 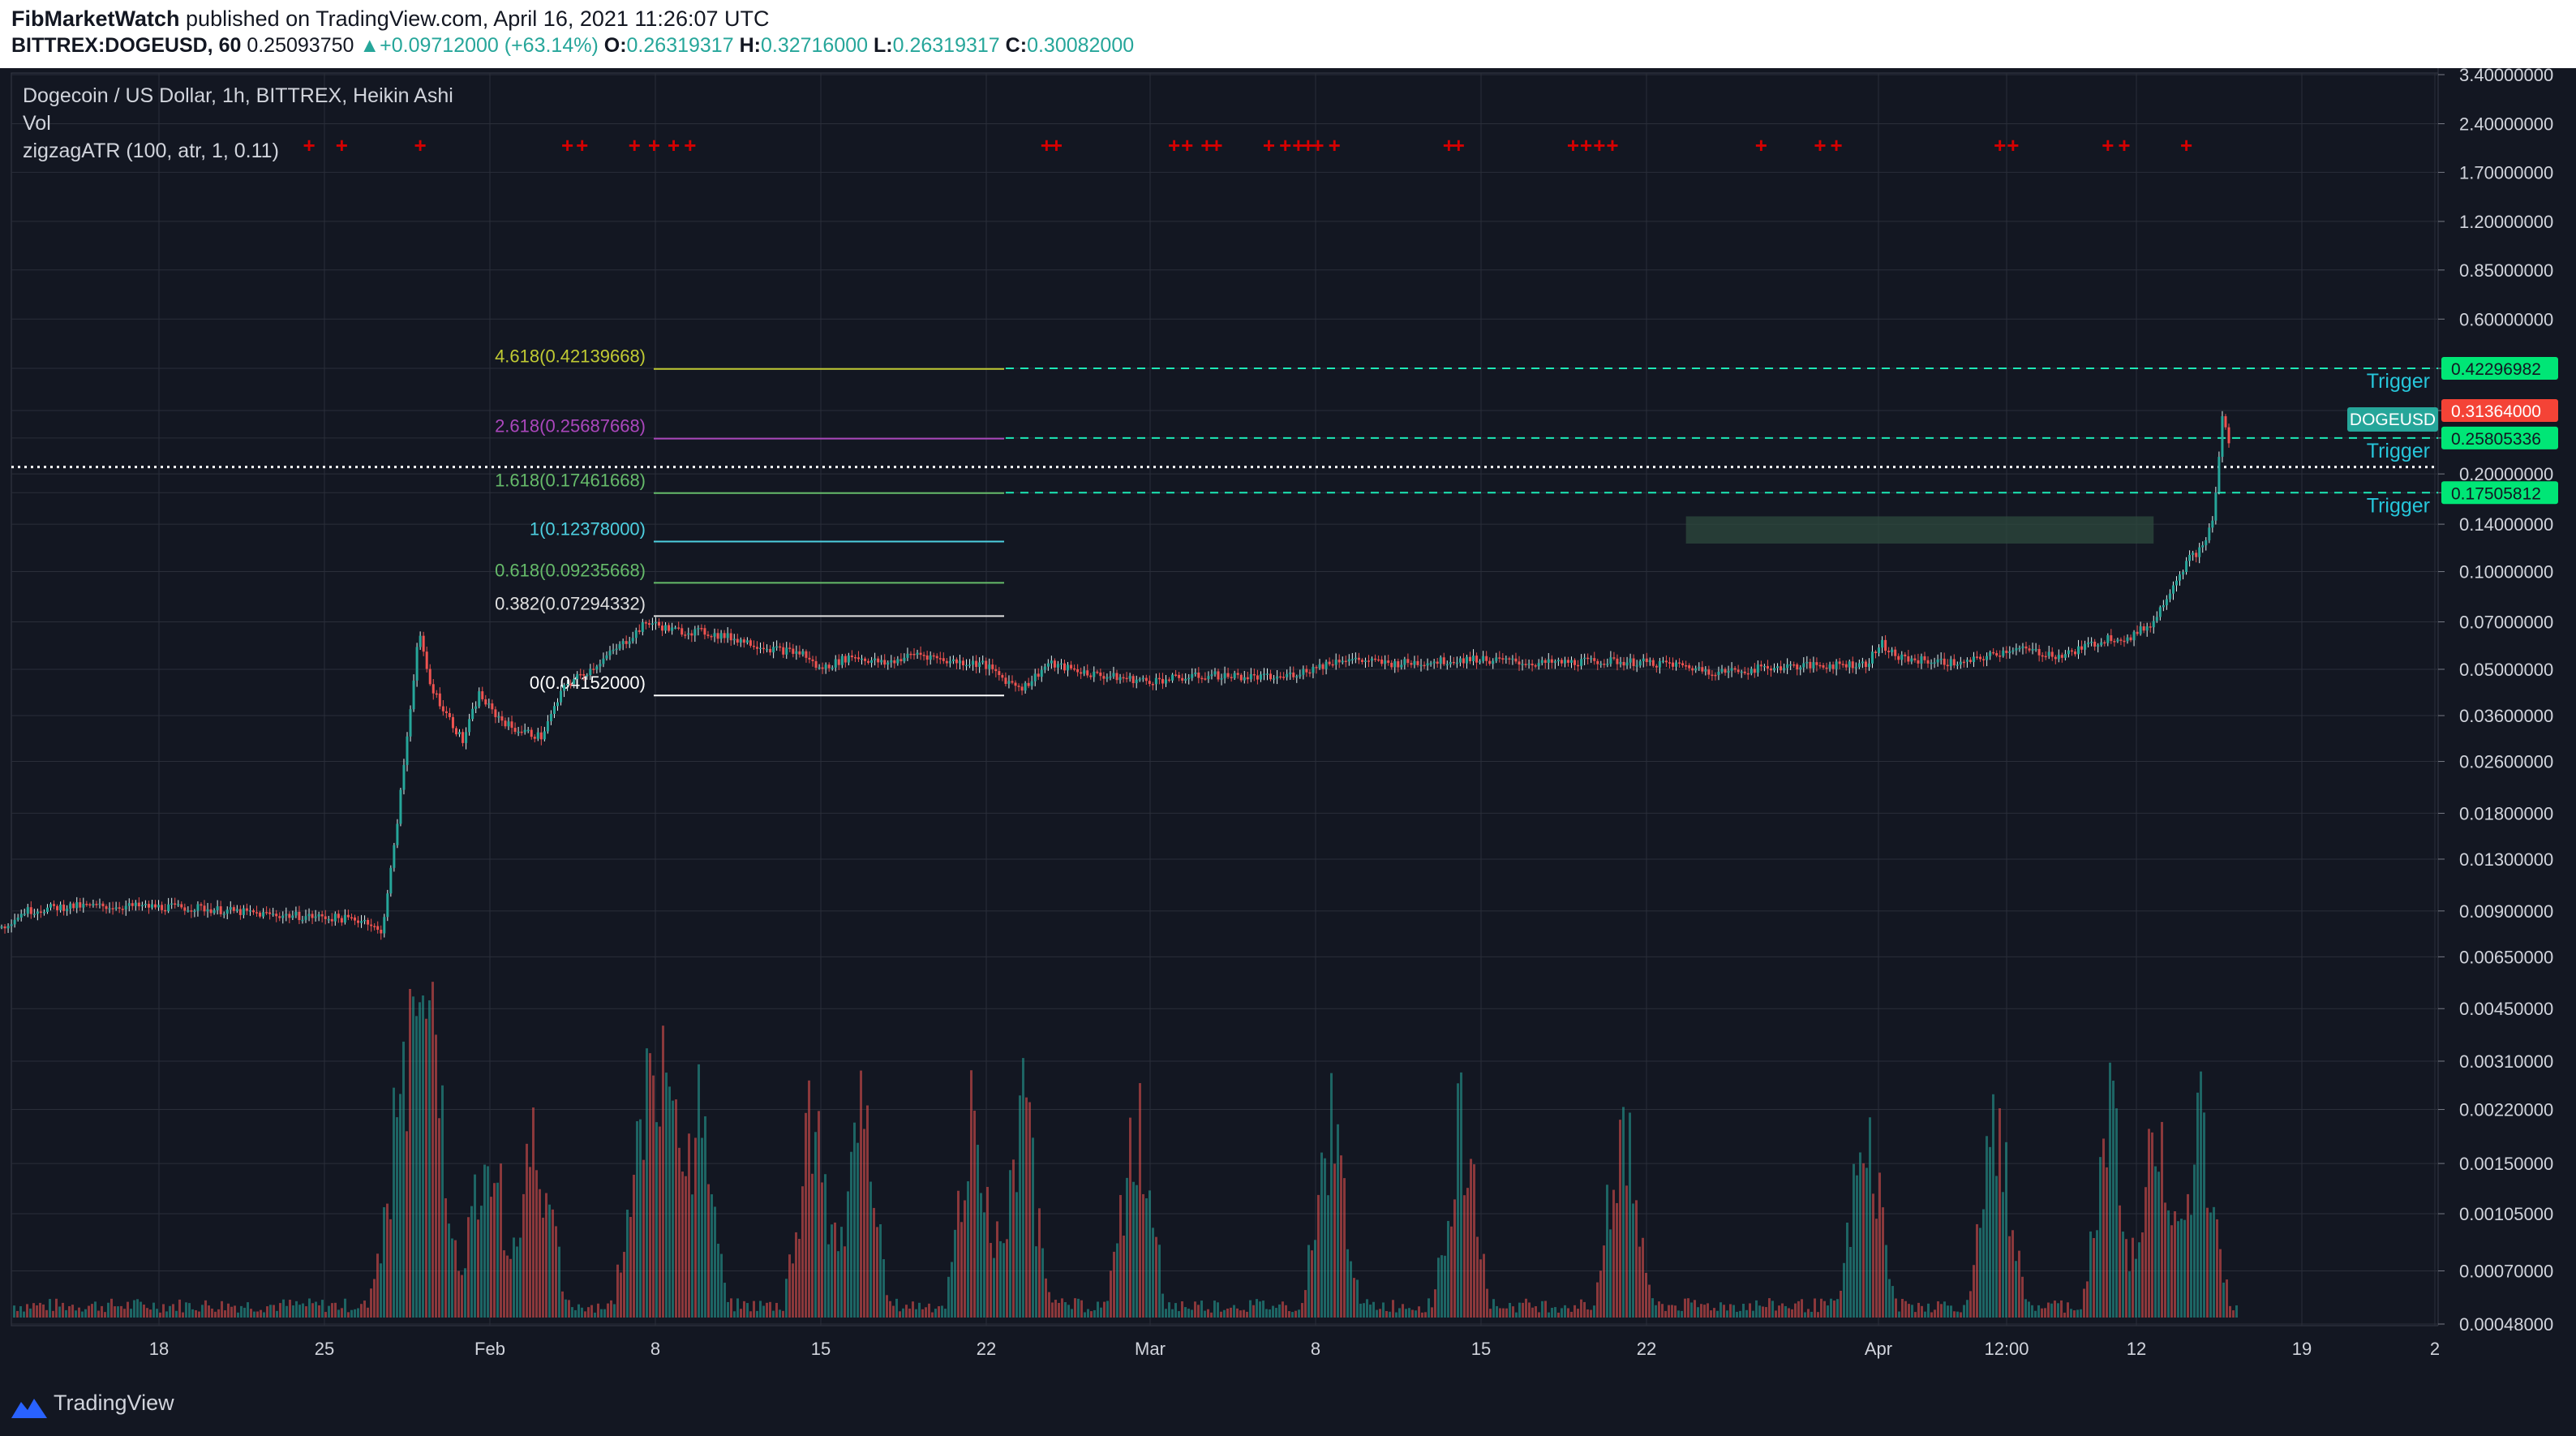 What do you see at coordinates (2506, 813) in the screenshot?
I see `y-tick-label: 0.01800000` at bounding box center [2506, 813].